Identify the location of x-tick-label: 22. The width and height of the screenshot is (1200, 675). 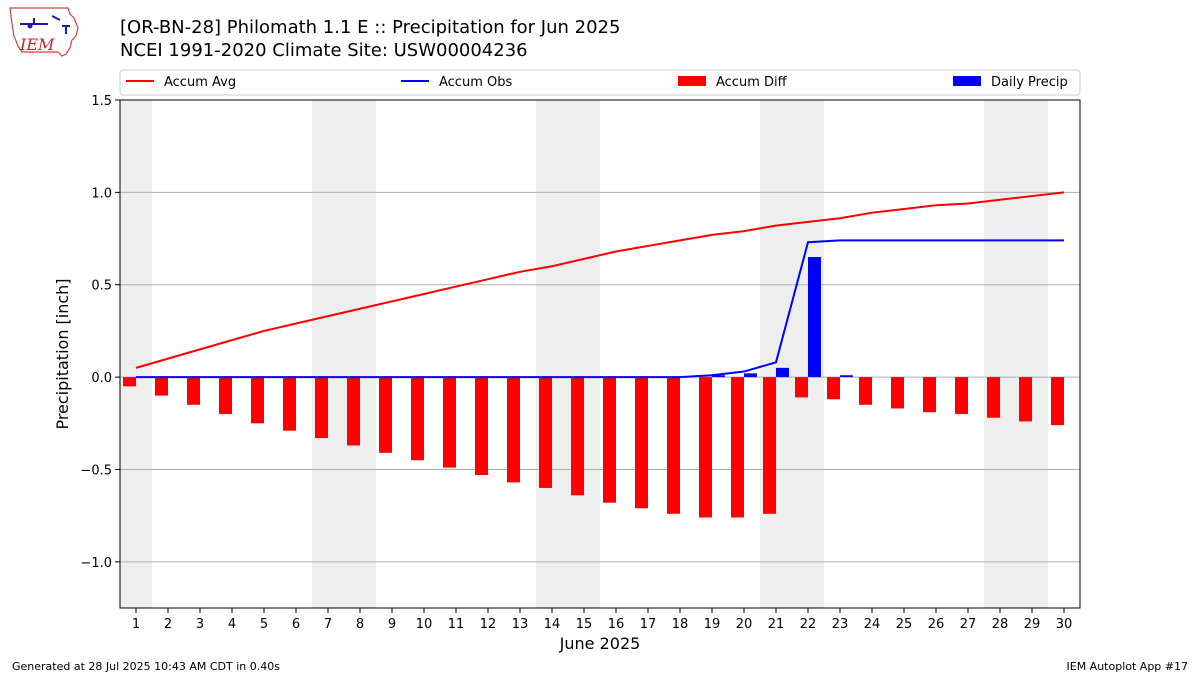
(808, 624).